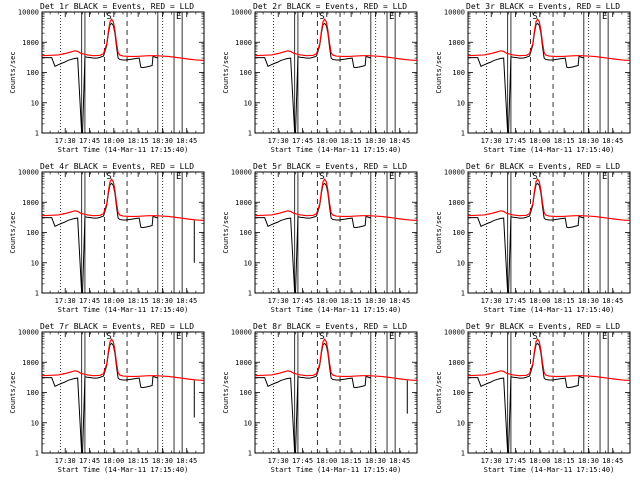 This screenshot has width=640, height=480. Describe the element at coordinates (543, 6) in the screenshot. I see `panel-title: Det 3r BLACK = Events, RED = LLD` at that location.